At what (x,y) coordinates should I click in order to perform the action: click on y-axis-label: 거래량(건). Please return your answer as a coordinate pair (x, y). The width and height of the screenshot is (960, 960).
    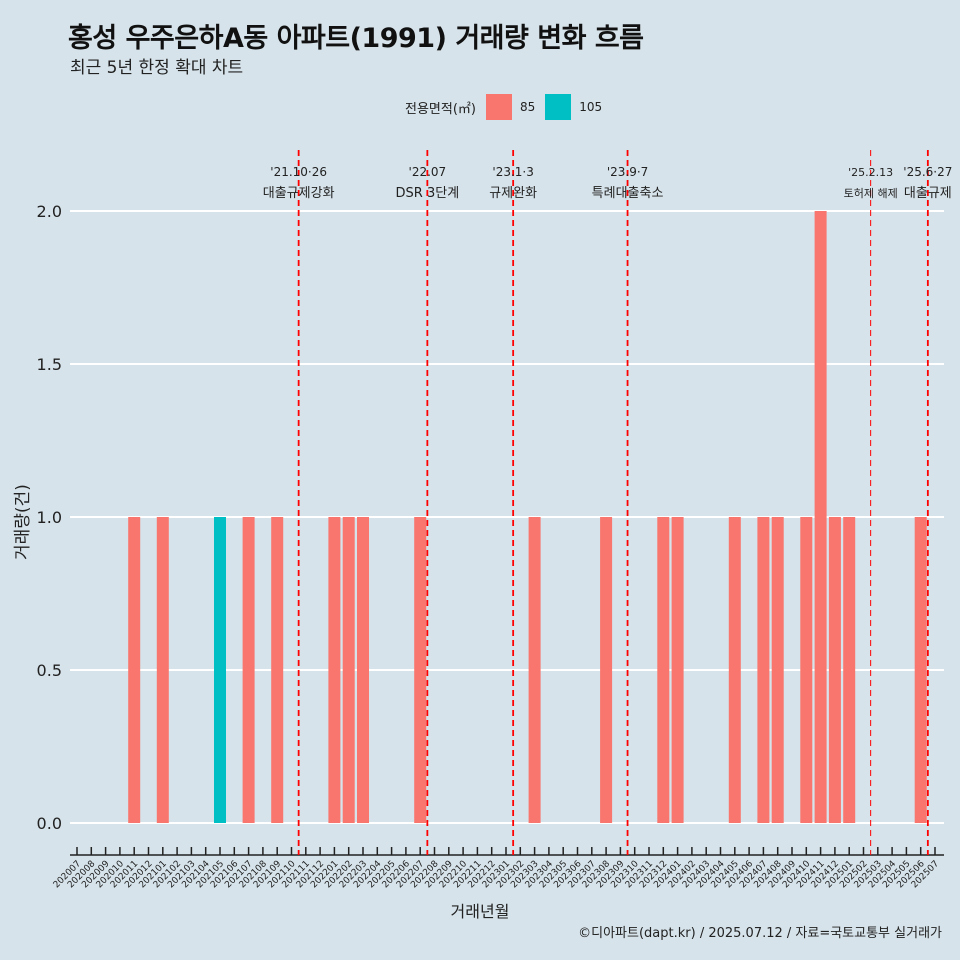
    Looking at the image, I should click on (23, 522).